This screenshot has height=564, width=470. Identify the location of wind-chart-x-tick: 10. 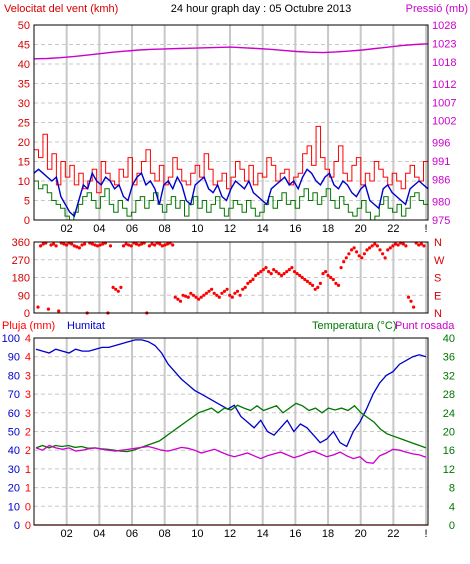
(197, 229).